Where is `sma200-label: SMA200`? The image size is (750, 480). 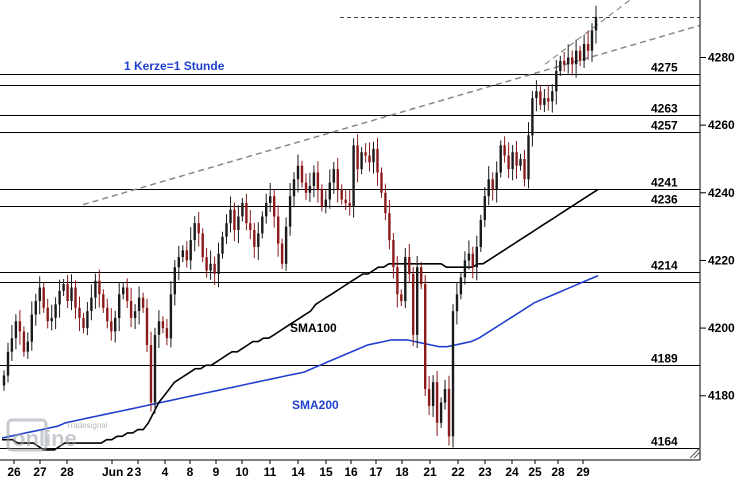 sma200-label: SMA200 is located at coordinates (315, 405).